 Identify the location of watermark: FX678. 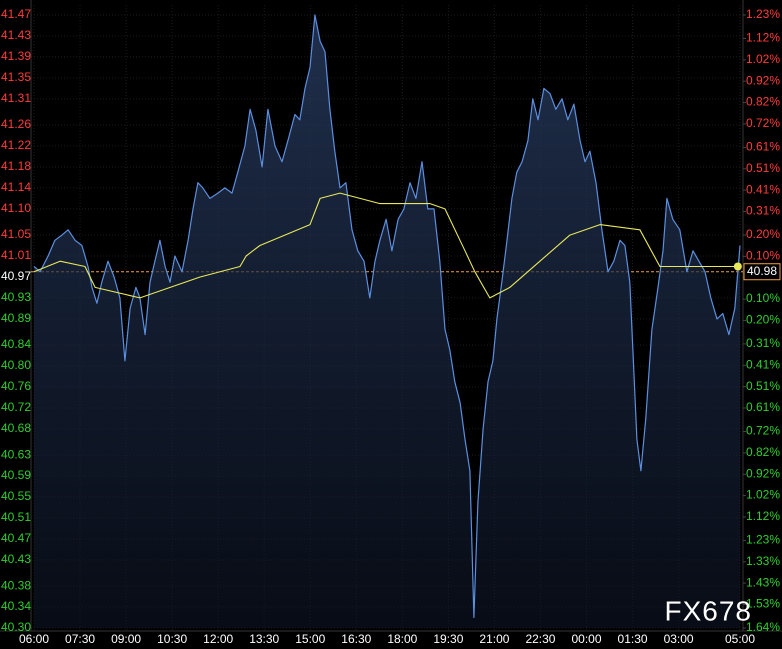
(709, 610).